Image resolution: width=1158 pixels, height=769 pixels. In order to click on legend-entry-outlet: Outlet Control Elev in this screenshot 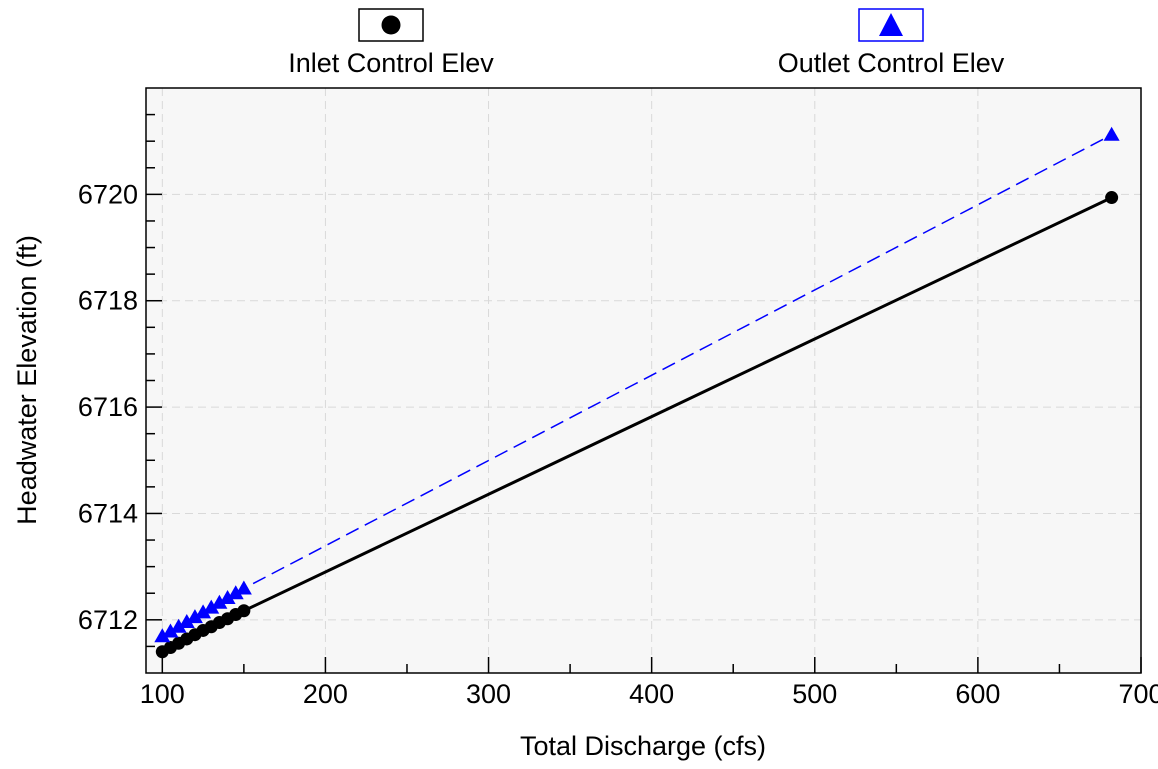, I will do `click(891, 43)`.